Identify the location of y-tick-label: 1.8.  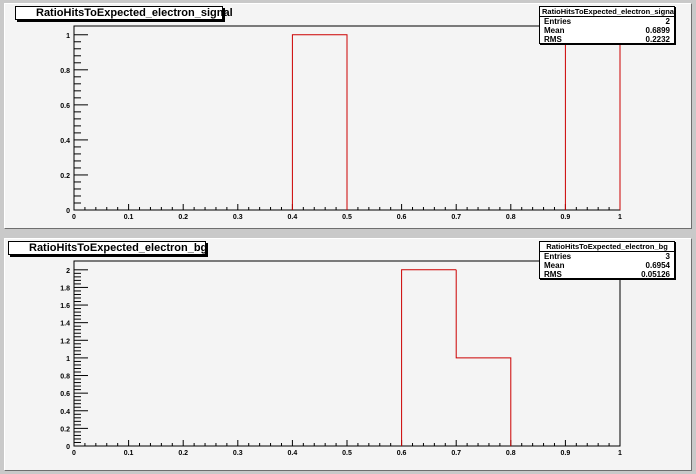
(65, 288).